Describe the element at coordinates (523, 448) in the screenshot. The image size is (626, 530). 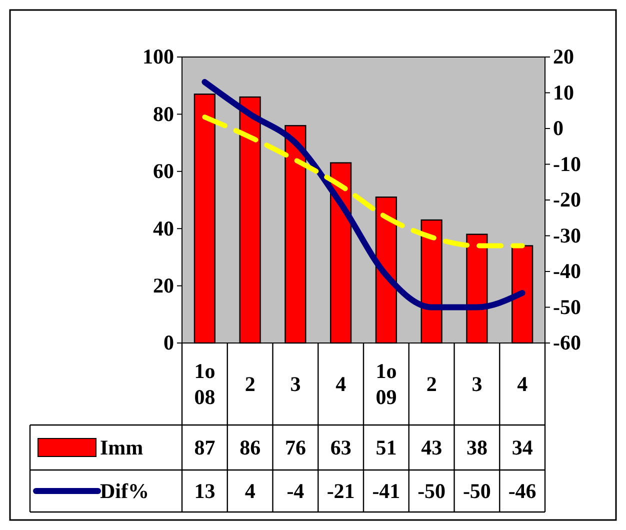
I see `data-label: 34` at that location.